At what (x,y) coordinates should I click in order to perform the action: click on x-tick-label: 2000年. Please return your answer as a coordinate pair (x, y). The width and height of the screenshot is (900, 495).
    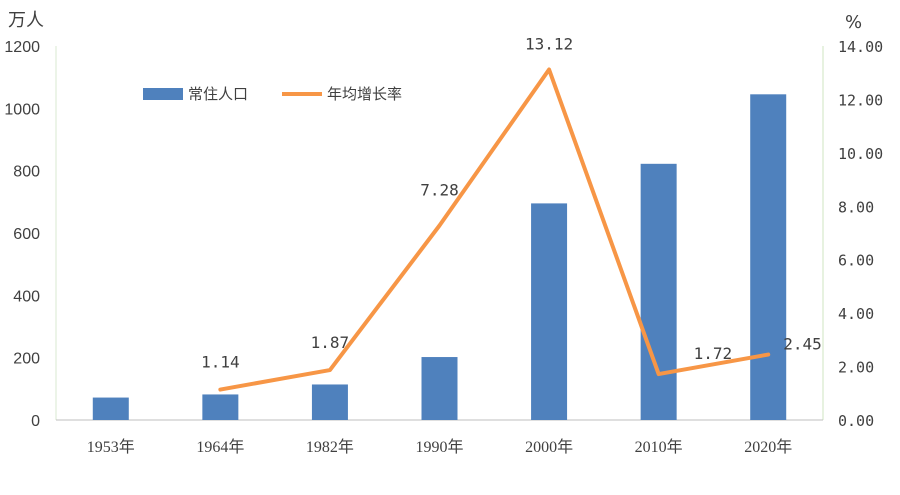
    Looking at the image, I should click on (549, 447).